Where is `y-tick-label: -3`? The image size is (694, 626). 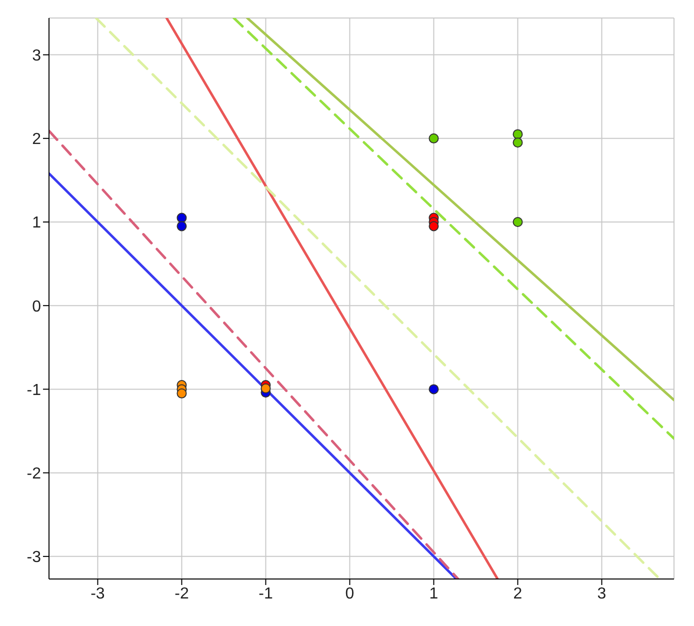 y-tick-label: -3 is located at coordinates (34, 557).